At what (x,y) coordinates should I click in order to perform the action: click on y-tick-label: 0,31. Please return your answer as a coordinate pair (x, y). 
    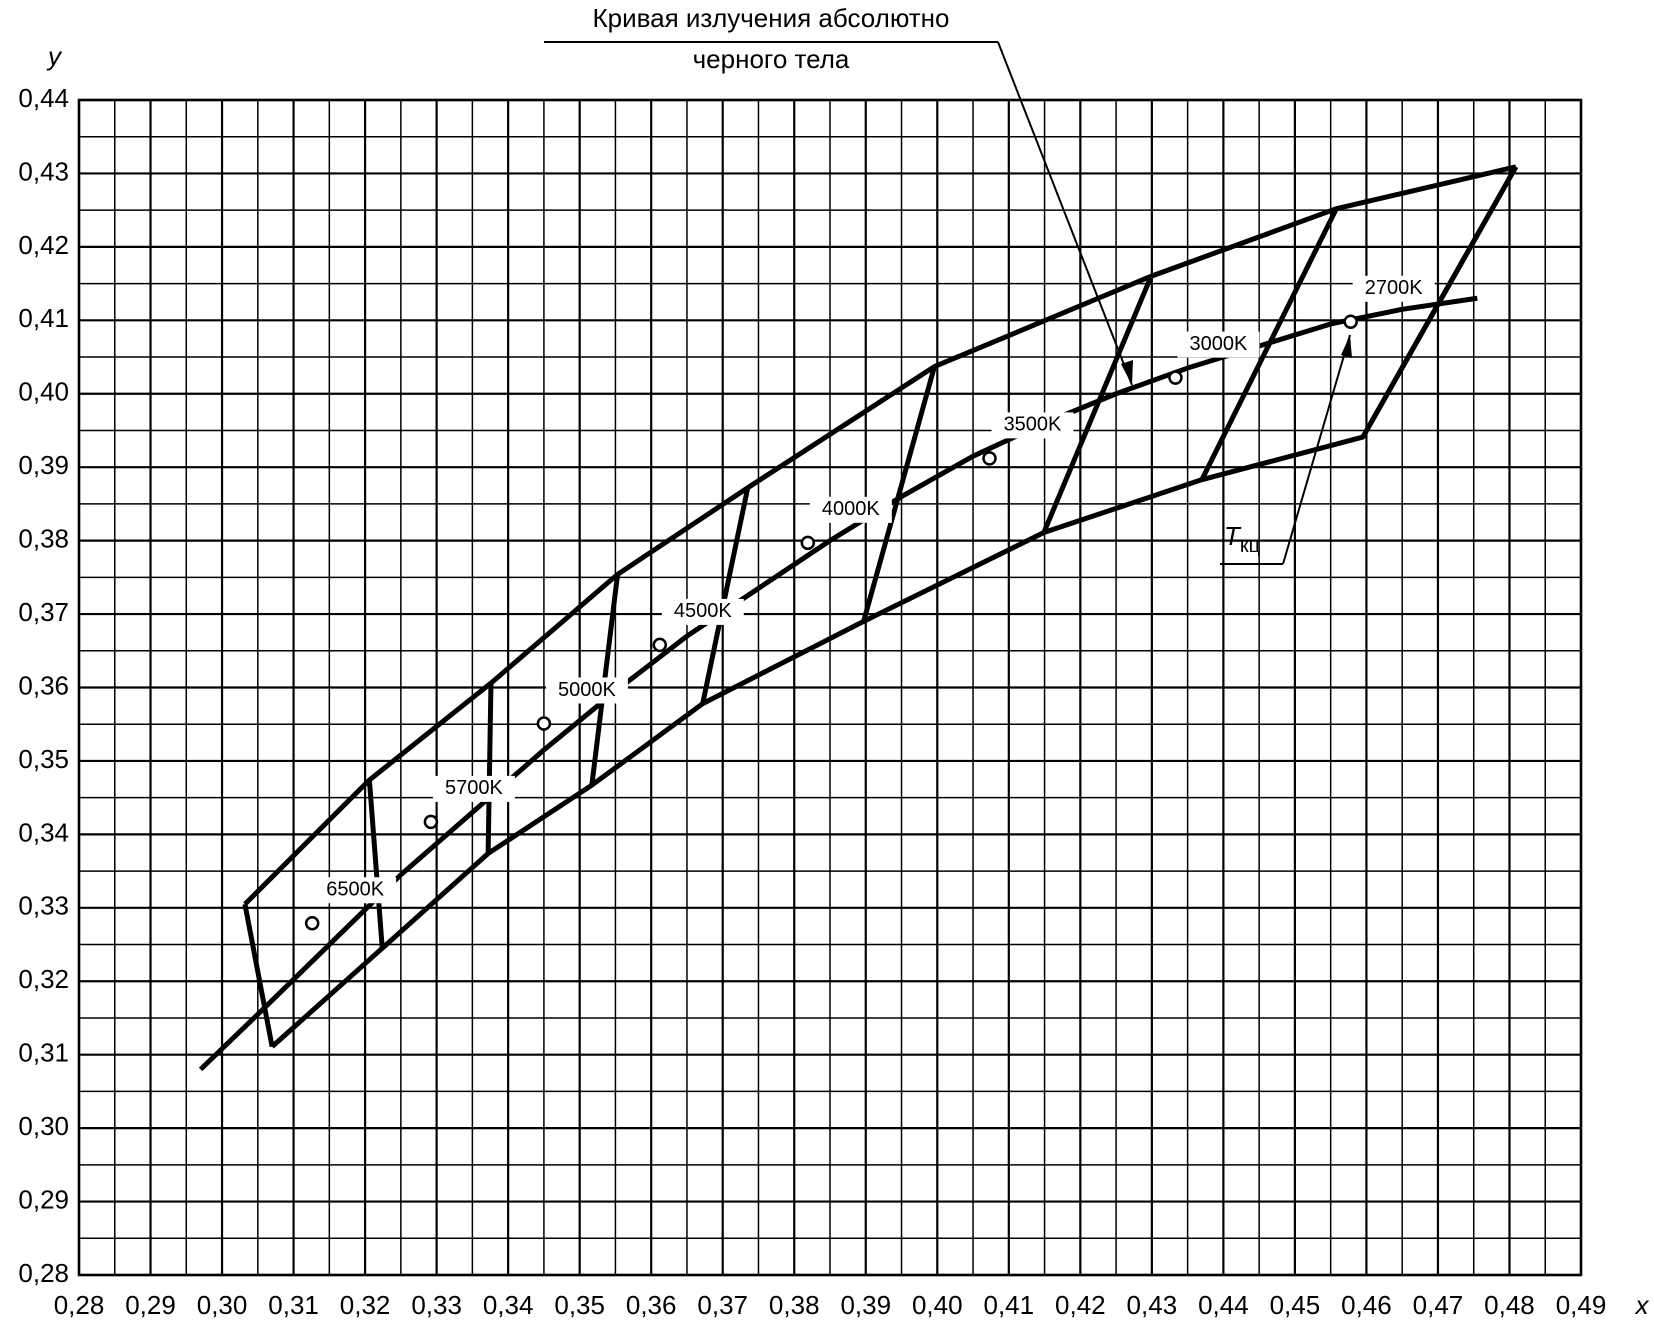
    Looking at the image, I should click on (43, 1053).